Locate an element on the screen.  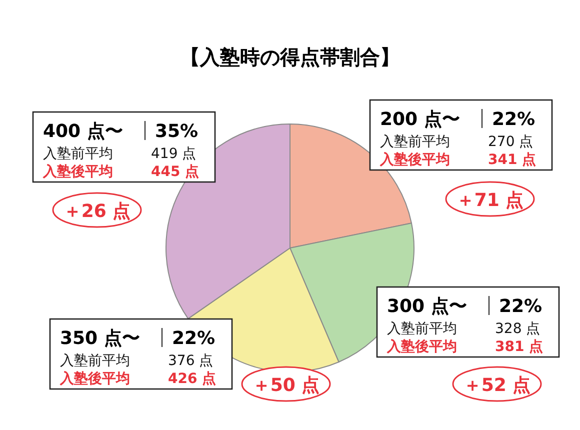
text: 445 点 is located at coordinates (175, 172).